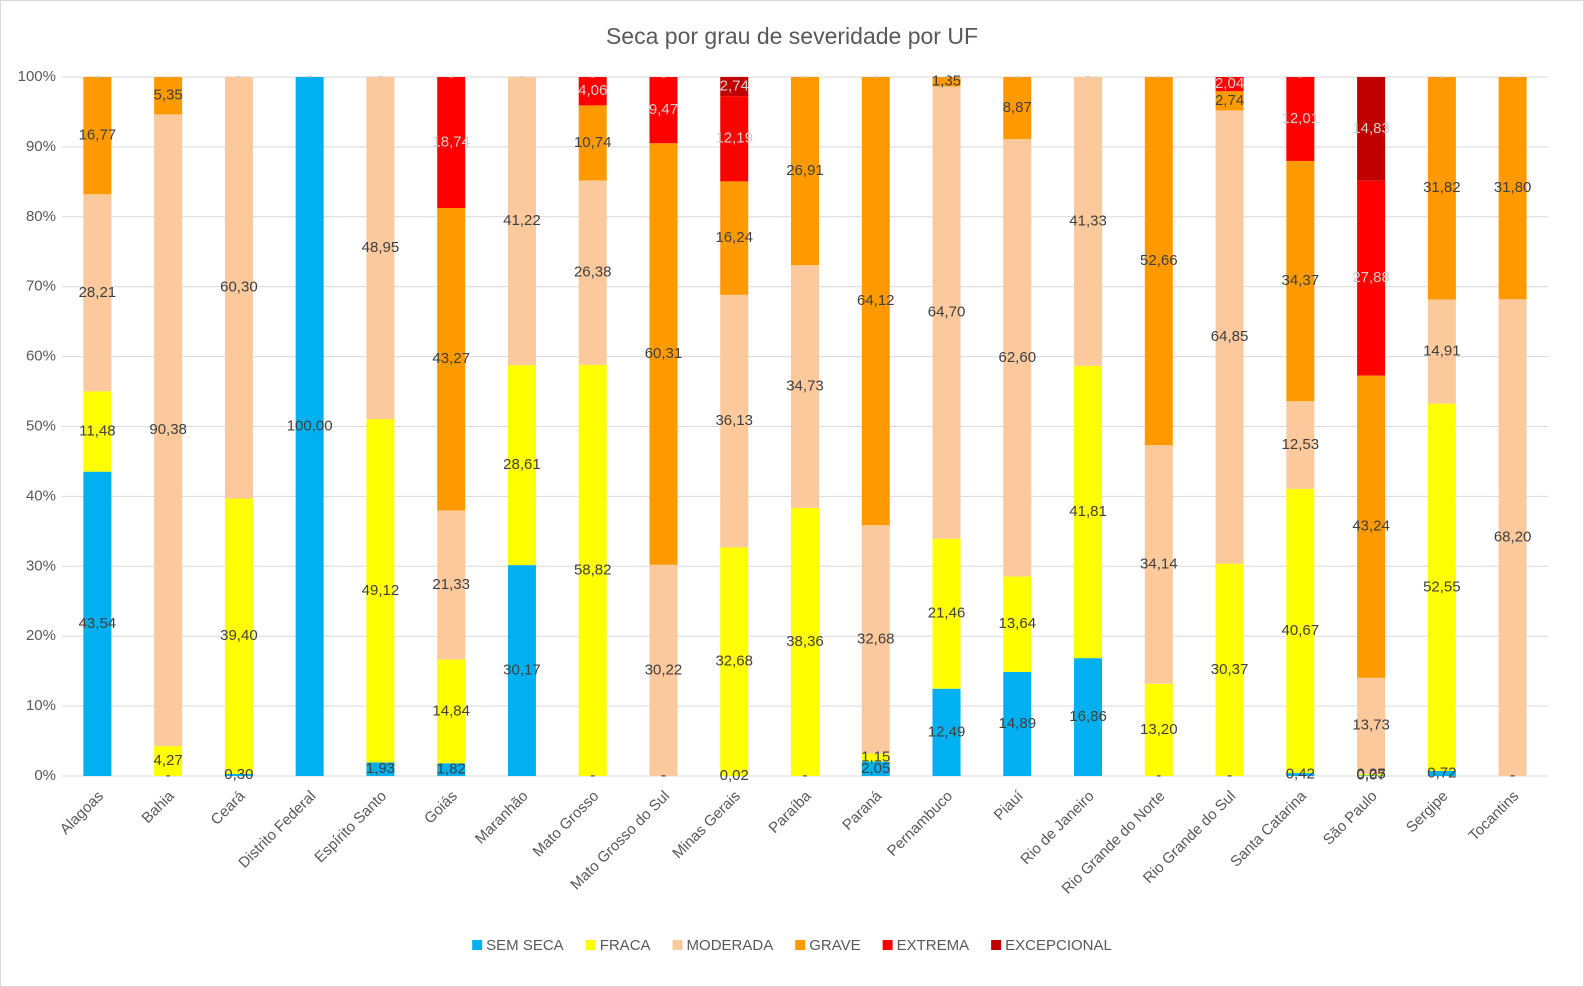 The width and height of the screenshot is (1584, 987). I want to click on value-label: 26,38, so click(593, 272).